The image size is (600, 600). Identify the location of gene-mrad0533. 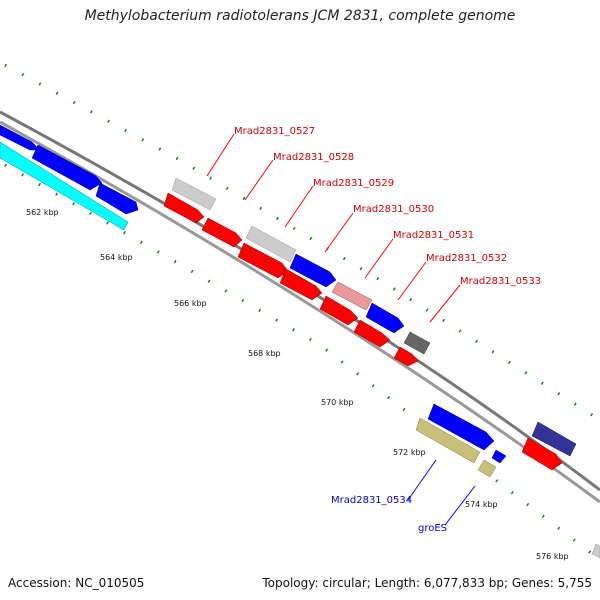
(417, 343).